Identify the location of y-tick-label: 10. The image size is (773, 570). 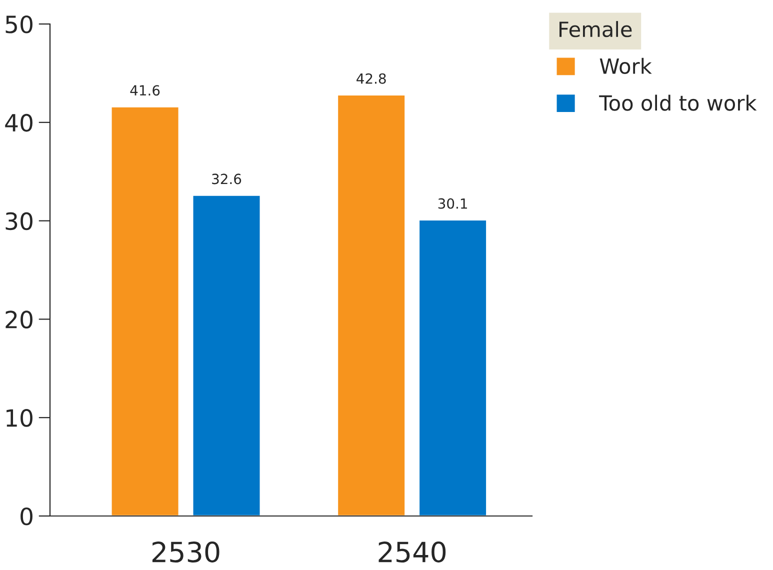
(19, 418).